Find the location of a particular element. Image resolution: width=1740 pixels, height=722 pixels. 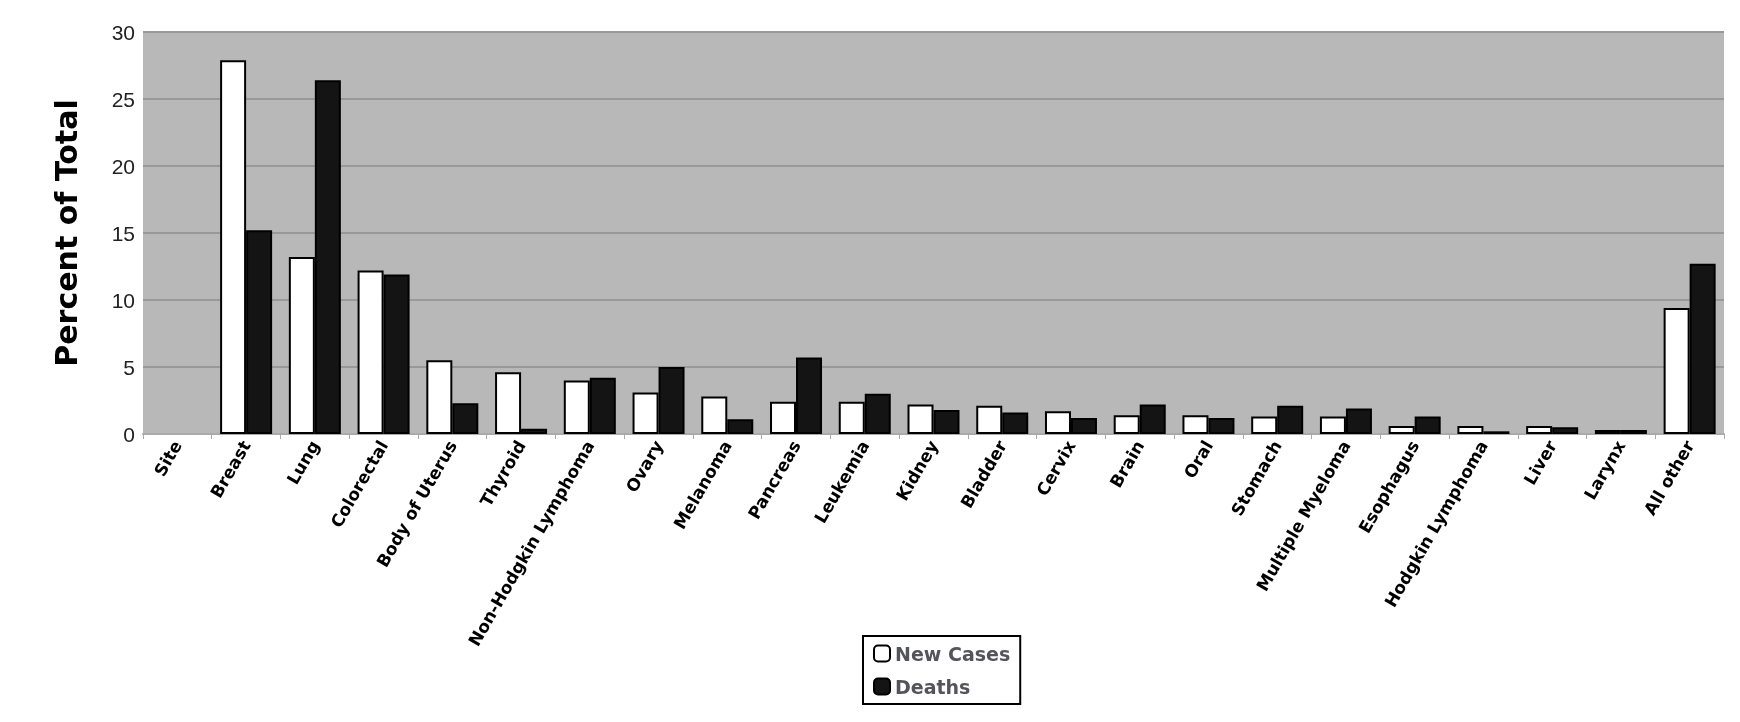

legend-label: Deaths is located at coordinates (933, 686).